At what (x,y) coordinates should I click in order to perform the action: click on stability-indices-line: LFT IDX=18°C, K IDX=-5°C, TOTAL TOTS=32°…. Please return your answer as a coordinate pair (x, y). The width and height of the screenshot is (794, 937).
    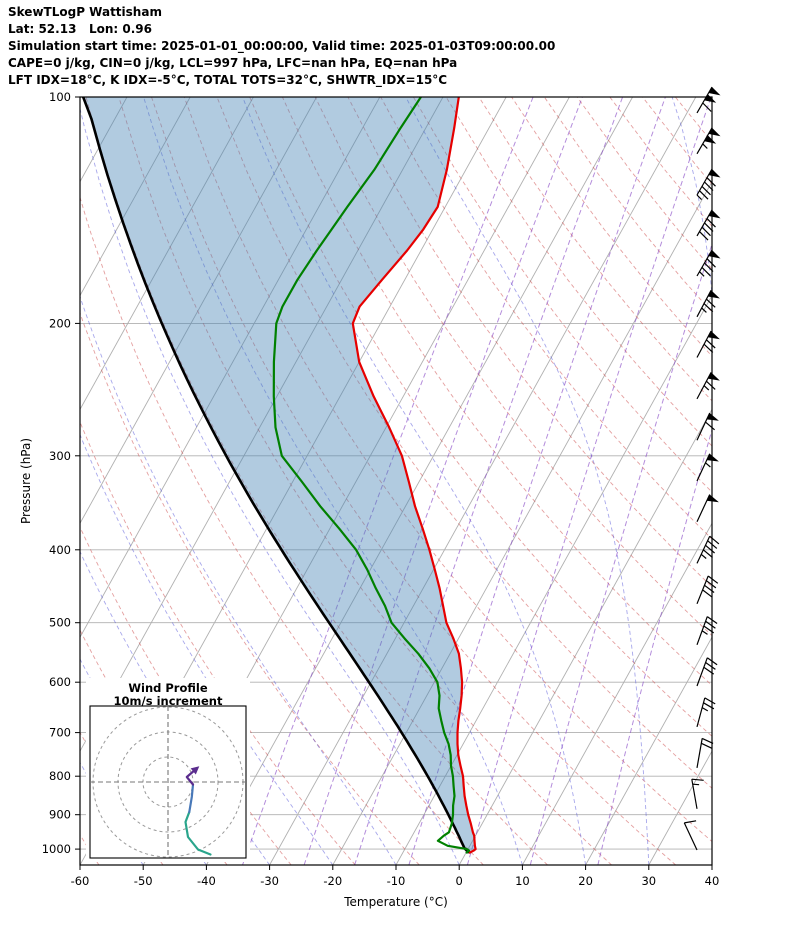
    Looking at the image, I should click on (228, 80).